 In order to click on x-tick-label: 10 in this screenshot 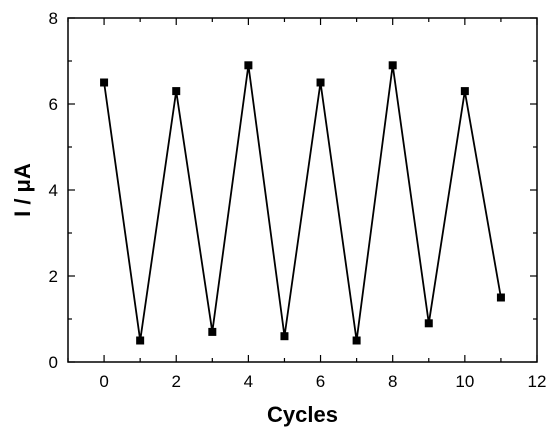, I will do `click(464, 381)`.